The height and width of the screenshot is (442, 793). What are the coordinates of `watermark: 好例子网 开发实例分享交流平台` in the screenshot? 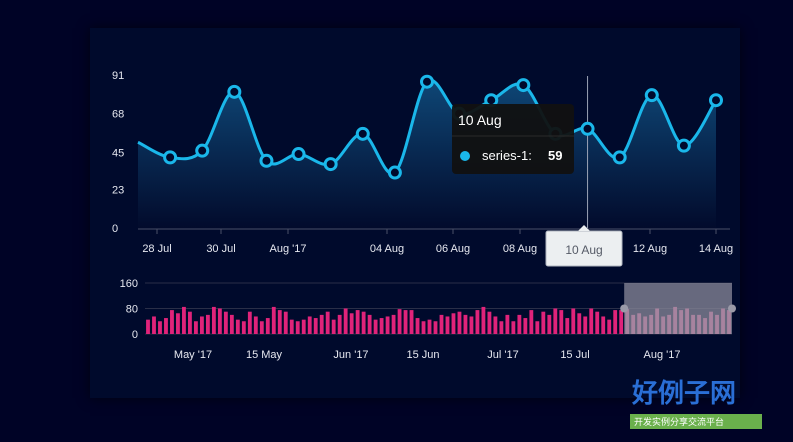 It's located at (696, 404).